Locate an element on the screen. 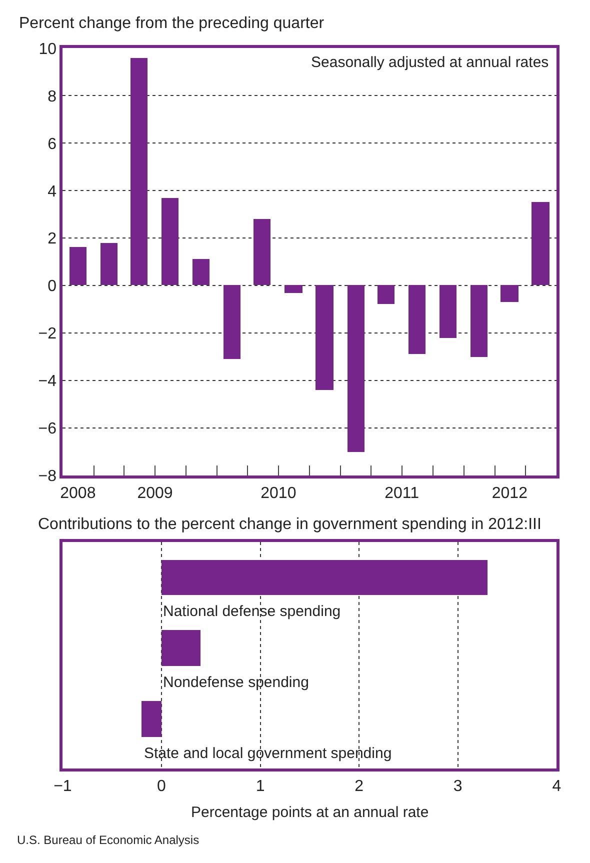 This screenshot has width=590, height=863. x-tick-label: 2012 is located at coordinates (510, 493).